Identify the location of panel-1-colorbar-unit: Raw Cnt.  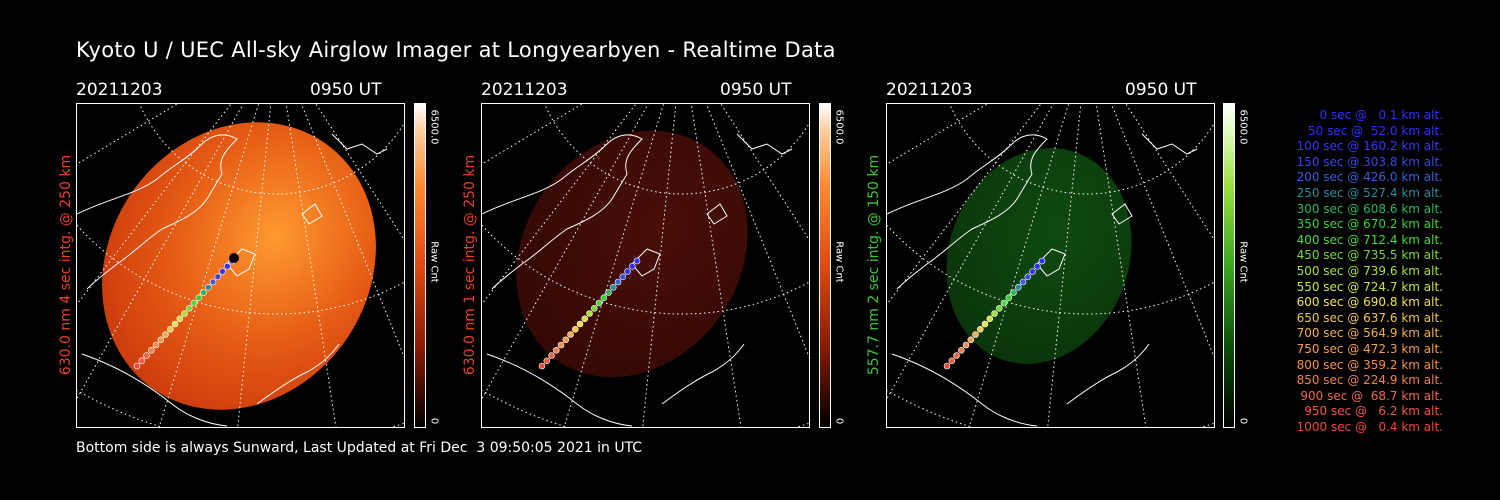
(434, 262).